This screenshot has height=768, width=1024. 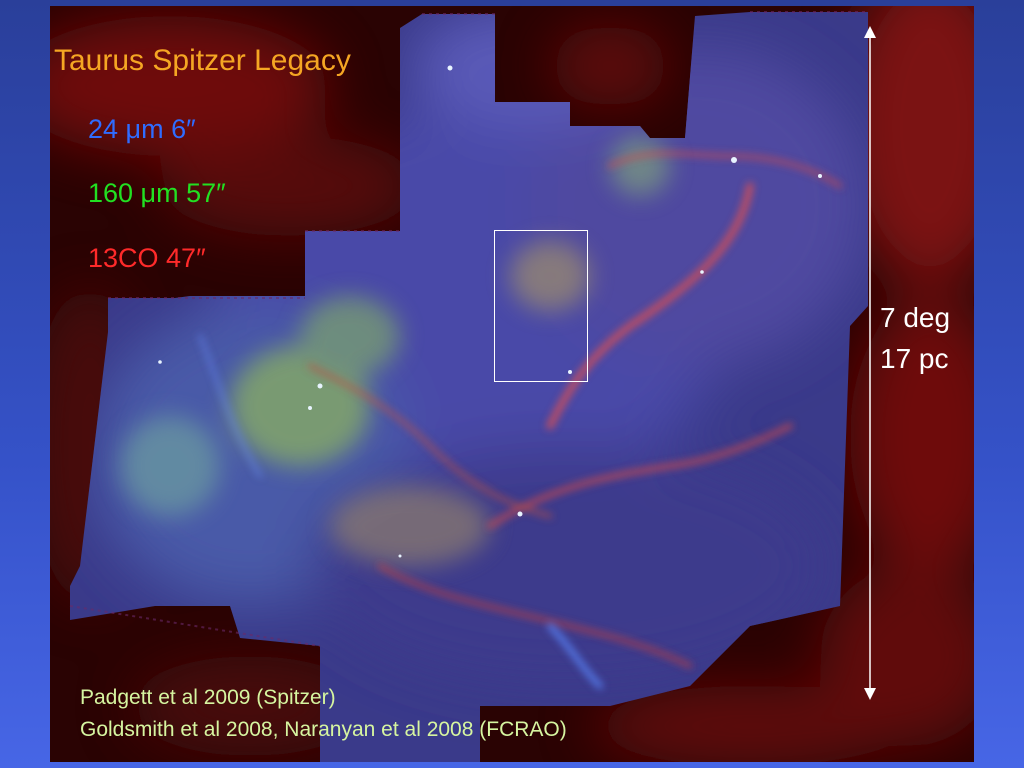 What do you see at coordinates (202, 60) in the screenshot?
I see `image-title: Taurus Spitzer Legacy` at bounding box center [202, 60].